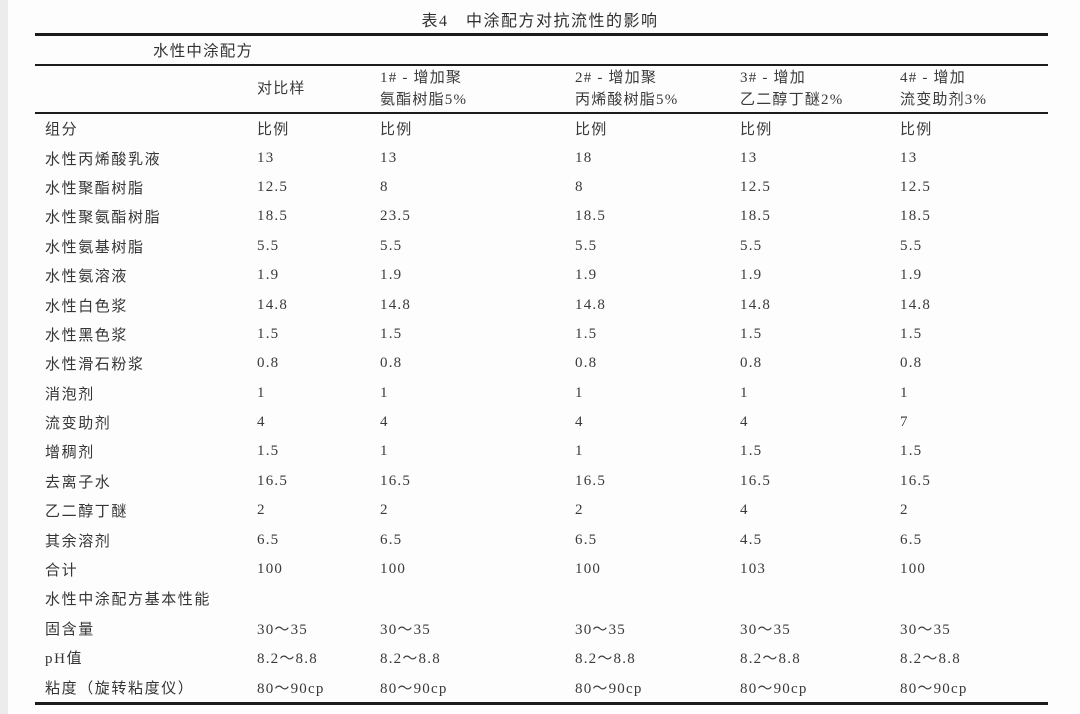  What do you see at coordinates (541, 216) in the screenshot?
I see `table-row: 水性聚氨酯树脂 18.5 23.5 18.5 18.5 18.5` at bounding box center [541, 216].